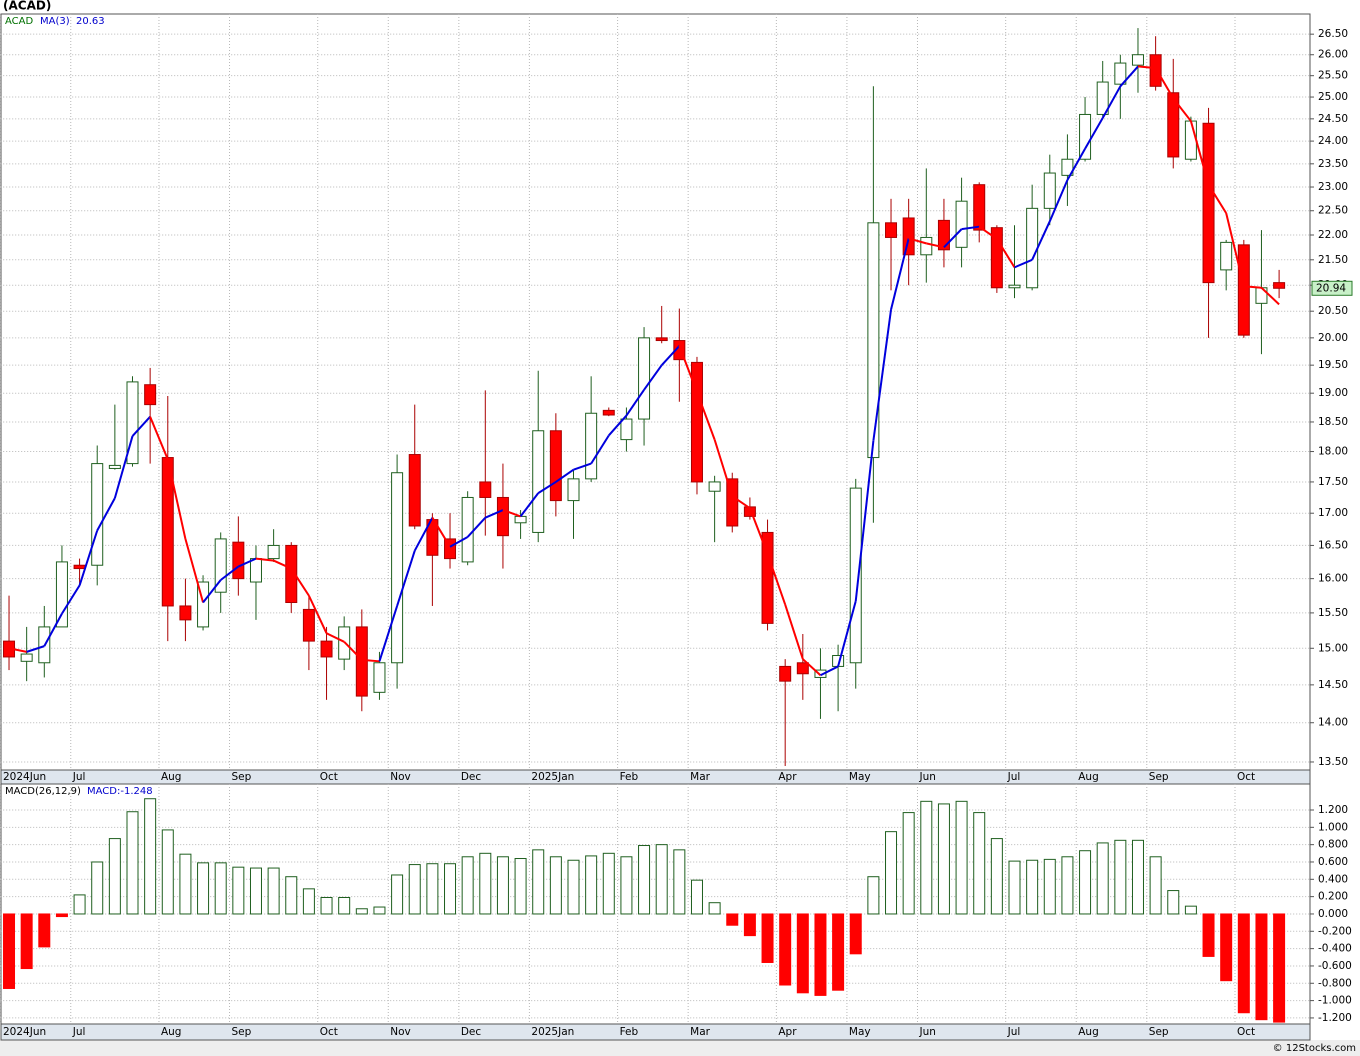 The height and width of the screenshot is (1056, 1360). What do you see at coordinates (1333, 482) in the screenshot?
I see `y-tick-label: 17.50` at bounding box center [1333, 482].